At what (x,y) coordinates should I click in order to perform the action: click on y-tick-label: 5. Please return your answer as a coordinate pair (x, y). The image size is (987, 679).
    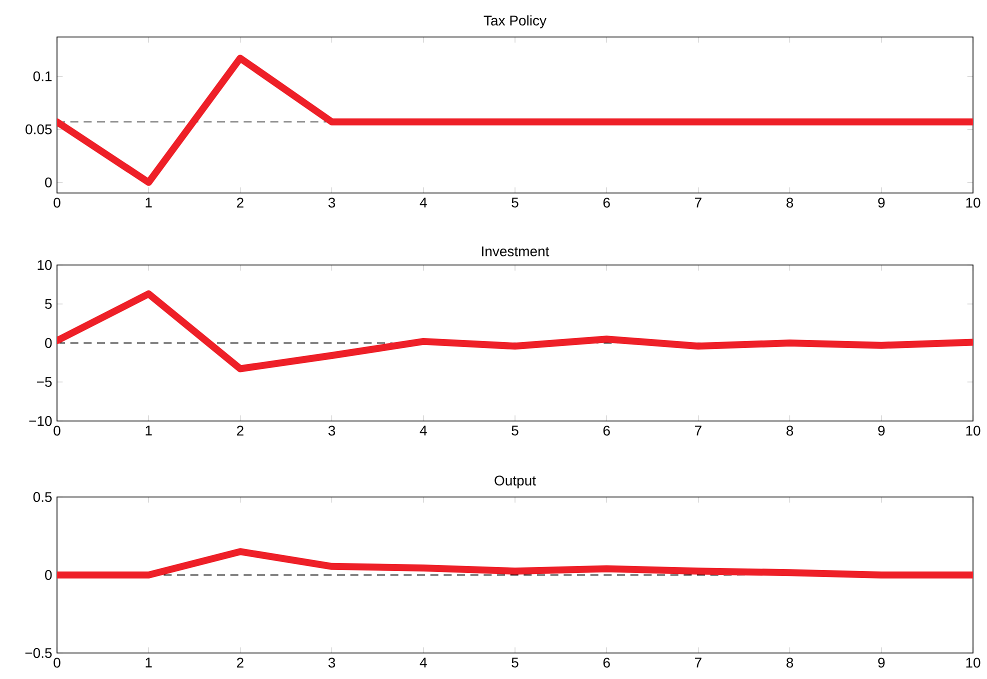
    Looking at the image, I should click on (48, 304).